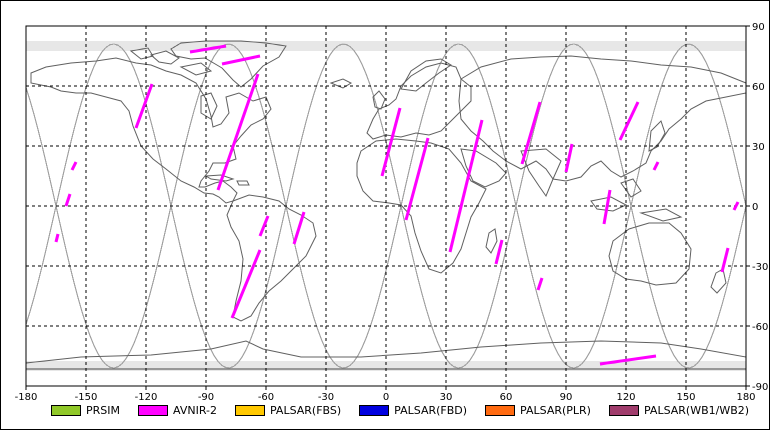 The height and width of the screenshot is (431, 770). Describe the element at coordinates (305, 410) in the screenshot. I see `legend-label: PALSAR(FBS)` at that location.